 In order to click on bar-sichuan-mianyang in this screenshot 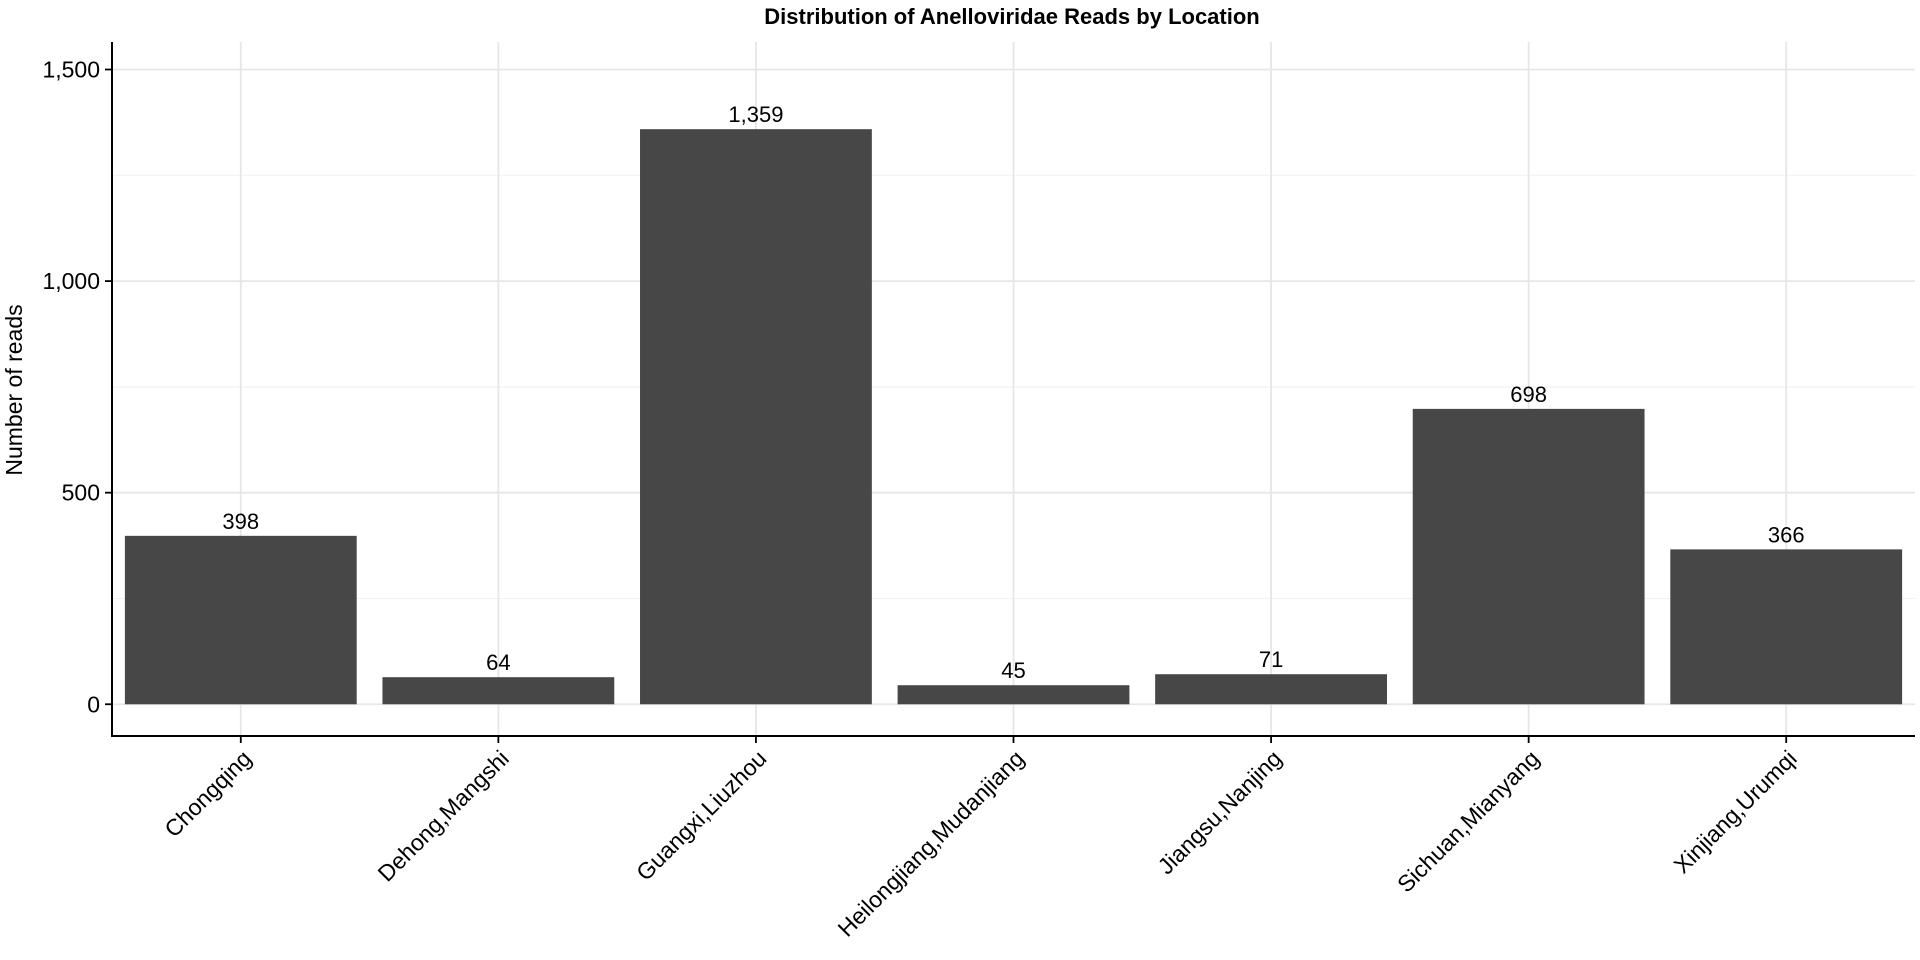, I will do `click(1529, 556)`.